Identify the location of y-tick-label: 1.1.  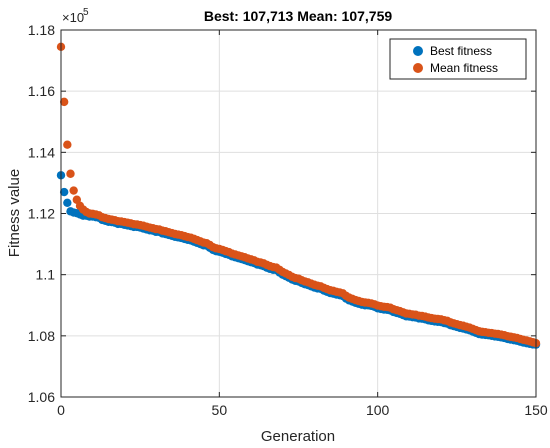
(46, 275).